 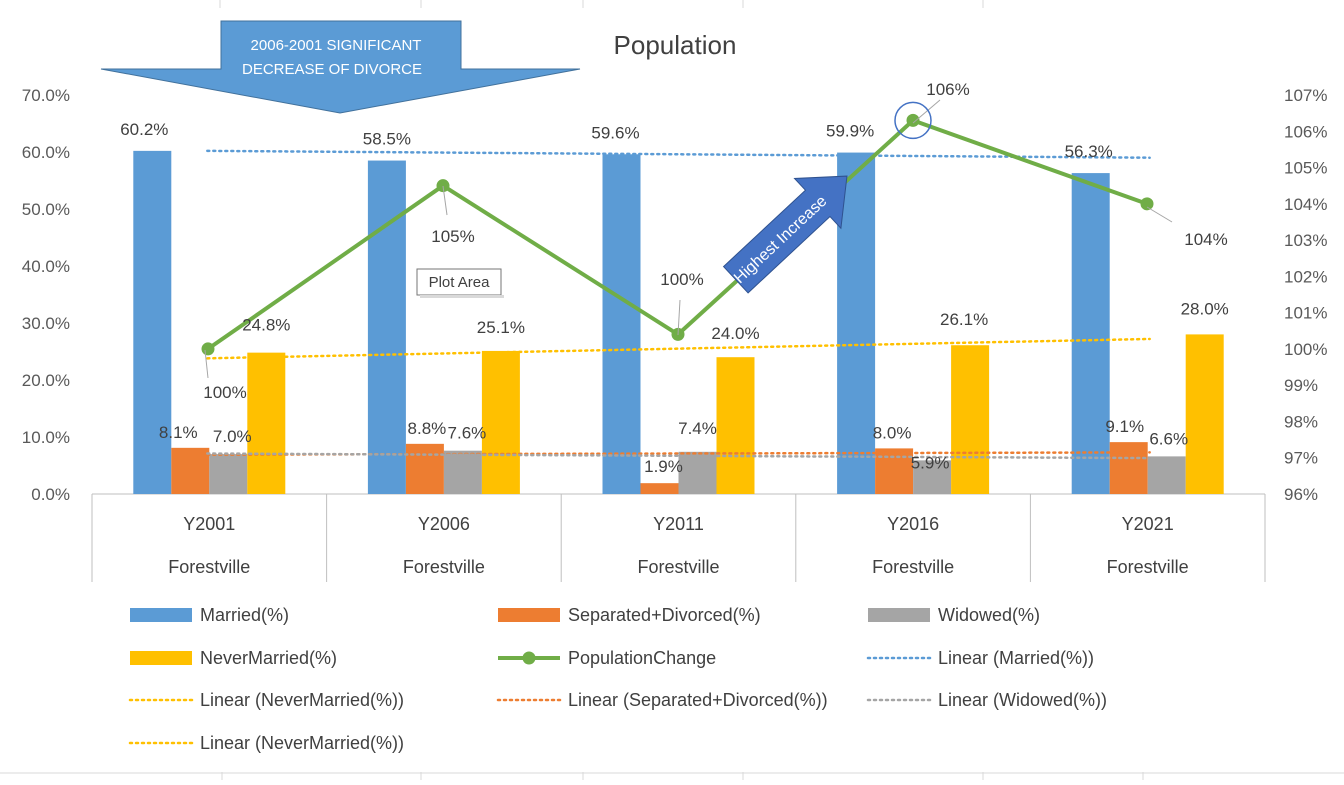 I want to click on data-label: 24.0%, so click(x=735, y=333).